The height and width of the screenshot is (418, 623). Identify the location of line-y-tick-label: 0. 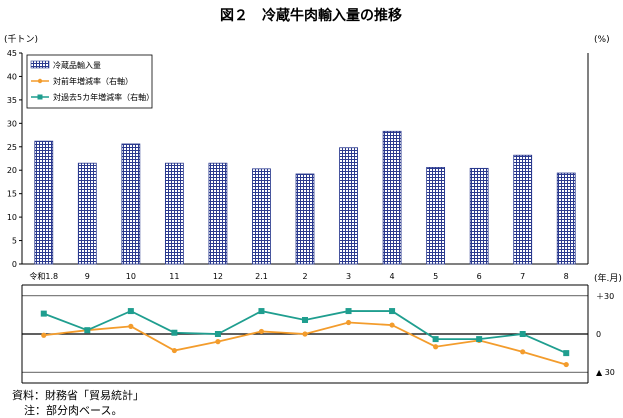
(598, 334).